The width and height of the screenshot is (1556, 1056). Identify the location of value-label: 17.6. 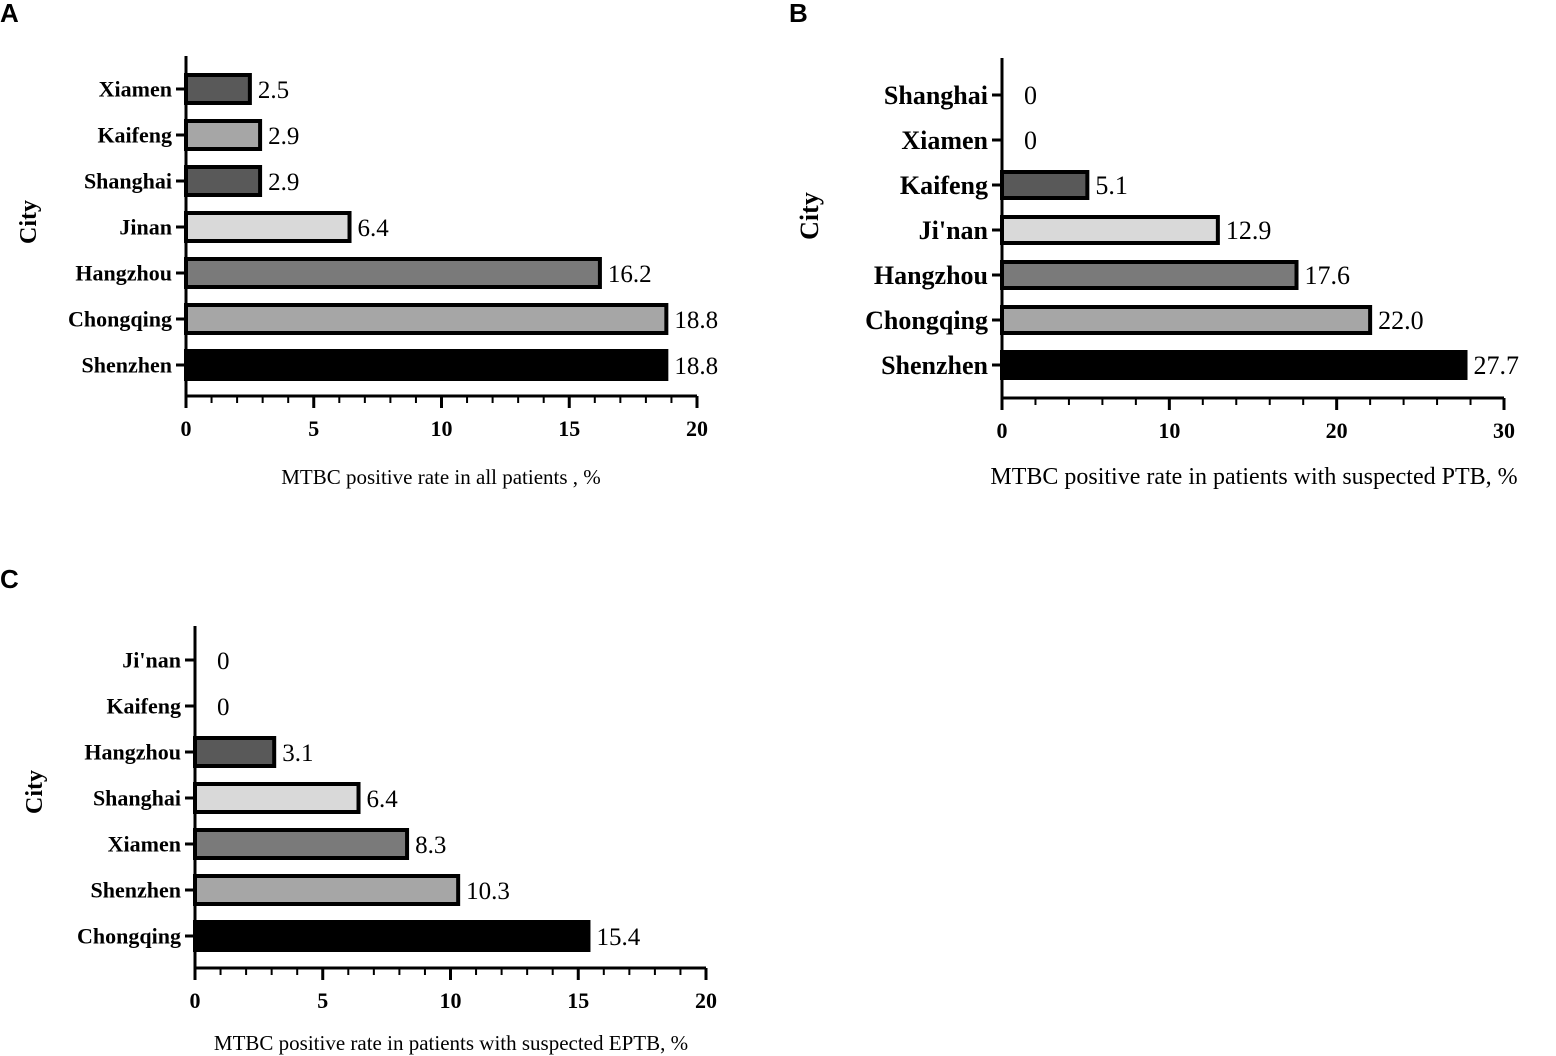
(1328, 275).